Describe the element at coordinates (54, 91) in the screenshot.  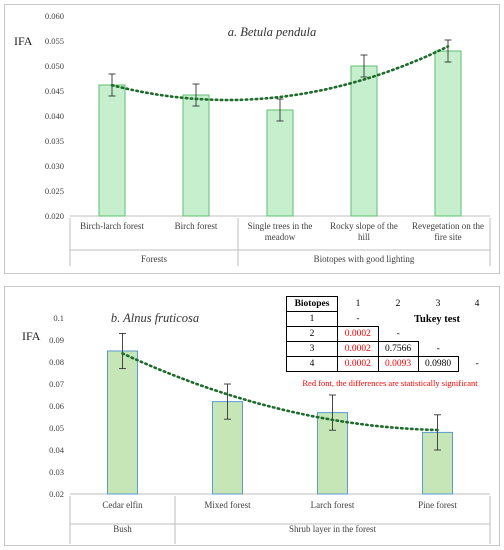
I see `y-tick-label: 0.045` at that location.